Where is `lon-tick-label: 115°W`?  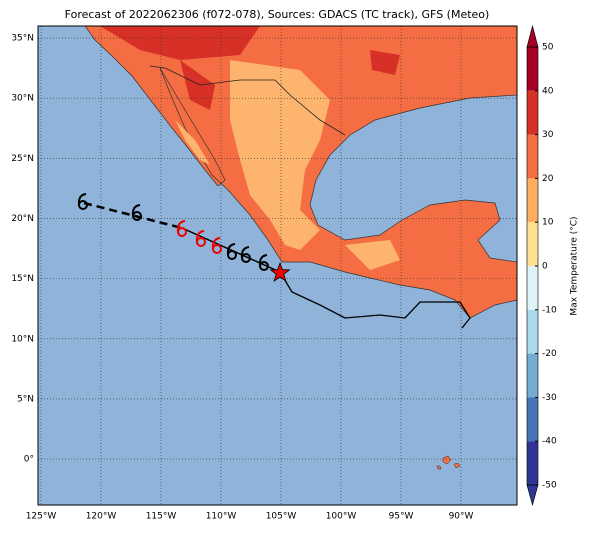
lon-tick-label: 115°W is located at coordinates (161, 517).